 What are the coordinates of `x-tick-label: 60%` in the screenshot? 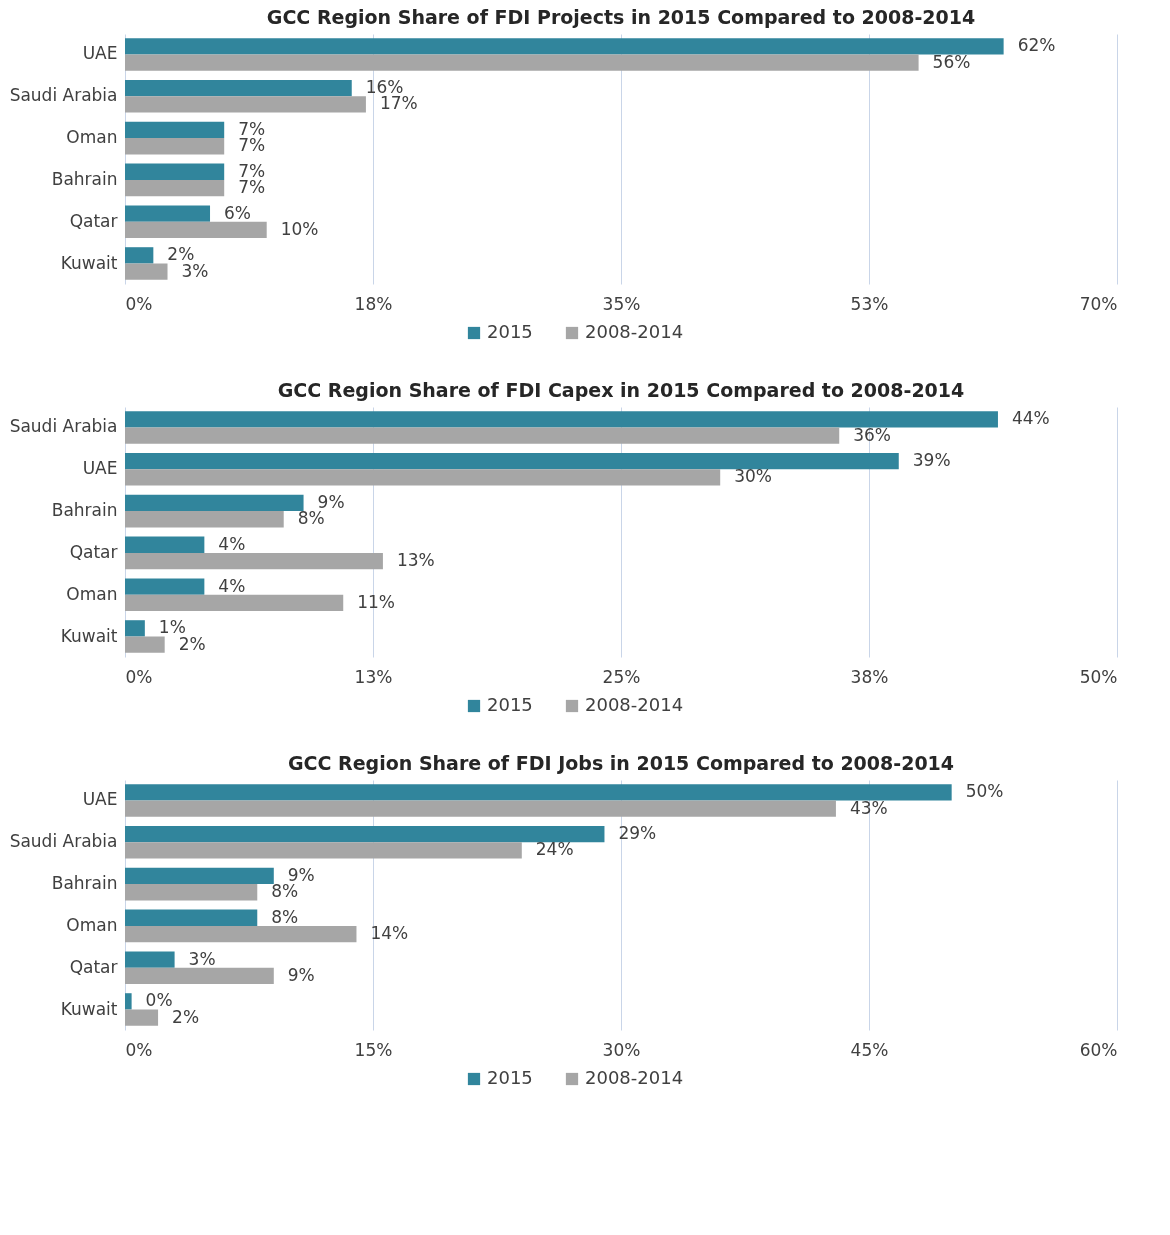 It's located at (1098, 1049).